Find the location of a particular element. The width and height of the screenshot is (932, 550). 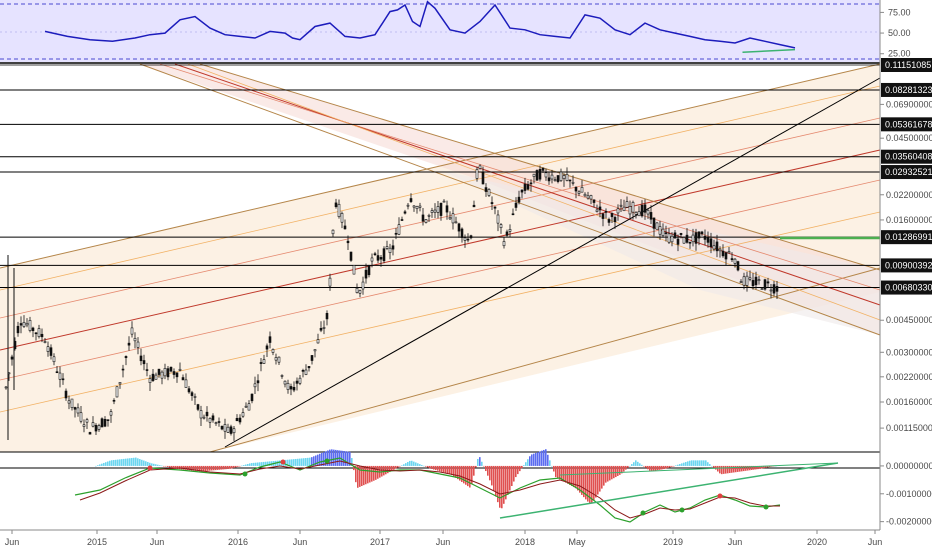

rsi-axis-ticks: 75.00 50.00 25.00 is located at coordinates (895, 33).